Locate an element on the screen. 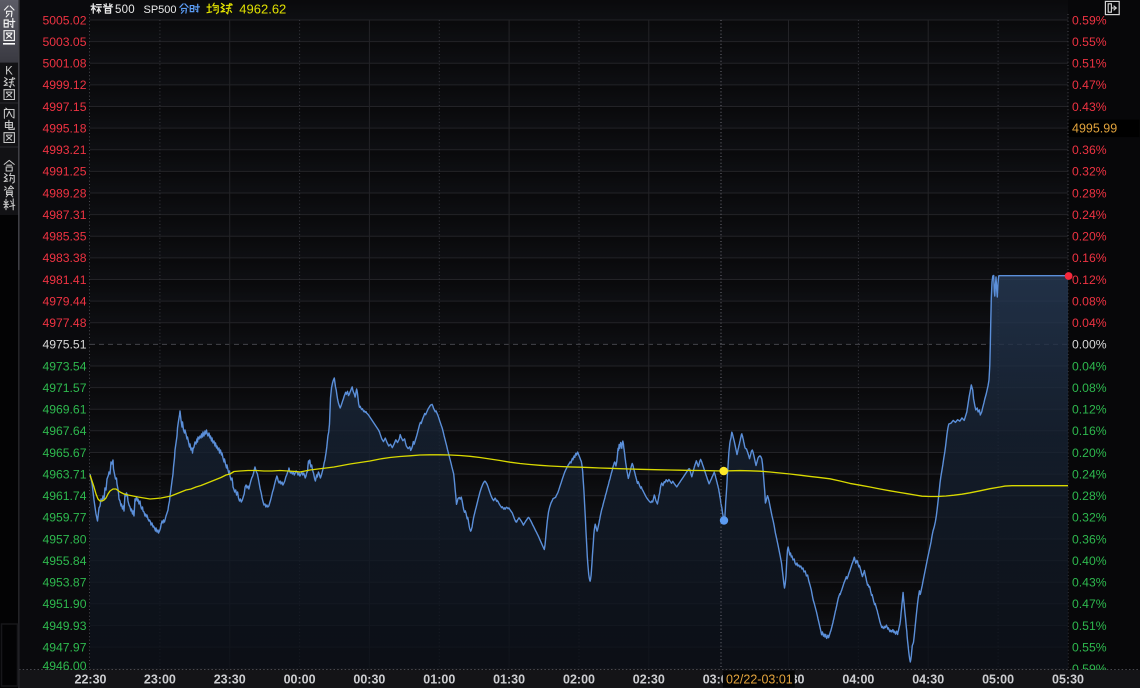 The image size is (1140, 688). svg-text: 4983.38 is located at coordinates (64, 258).